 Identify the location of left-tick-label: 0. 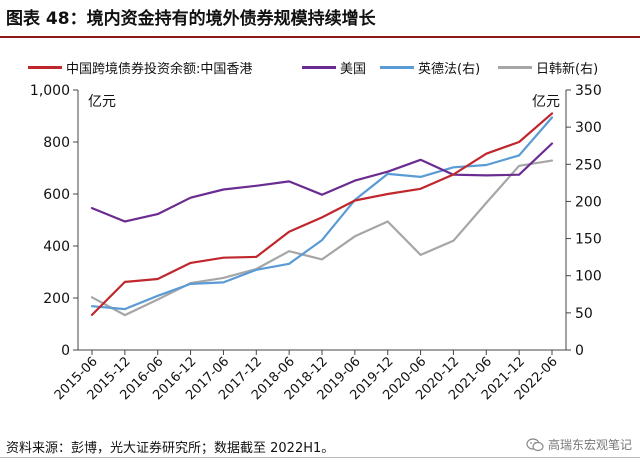
(65, 351).